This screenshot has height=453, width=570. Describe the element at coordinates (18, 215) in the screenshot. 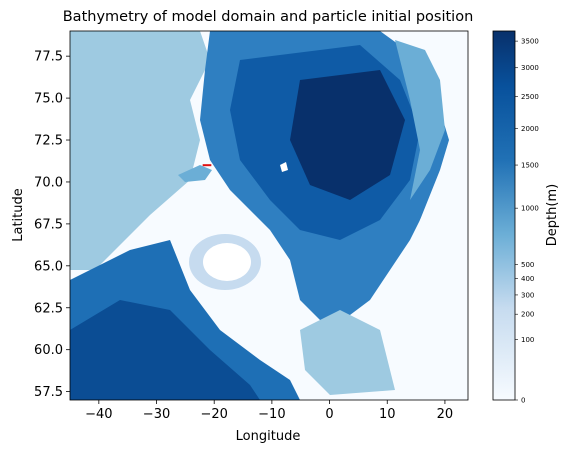

I see `y-axis-label: Latitude` at that location.